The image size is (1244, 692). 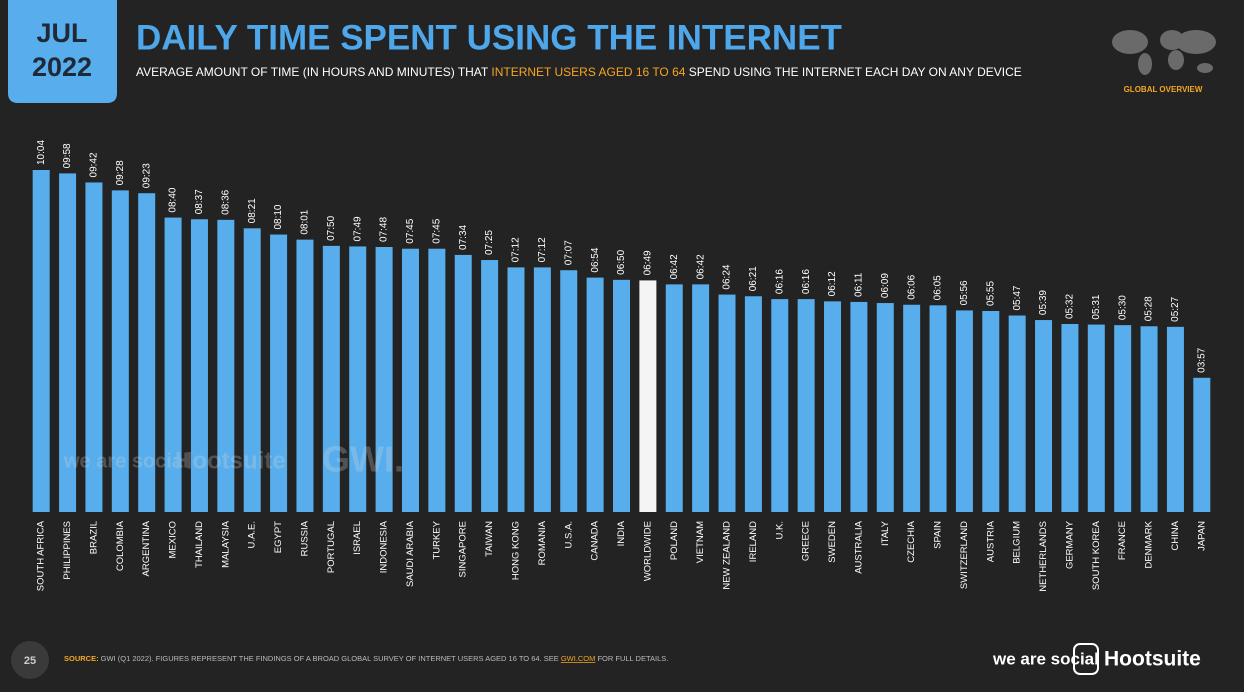 I want to click on date-badge, so click(x=62, y=51).